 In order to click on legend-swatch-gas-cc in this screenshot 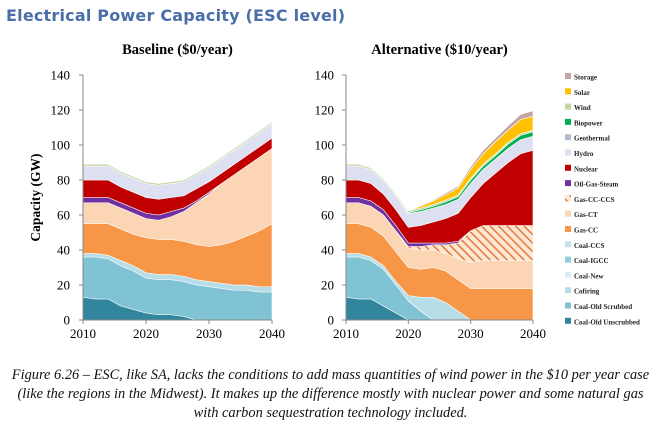, I will do `click(568, 229)`.